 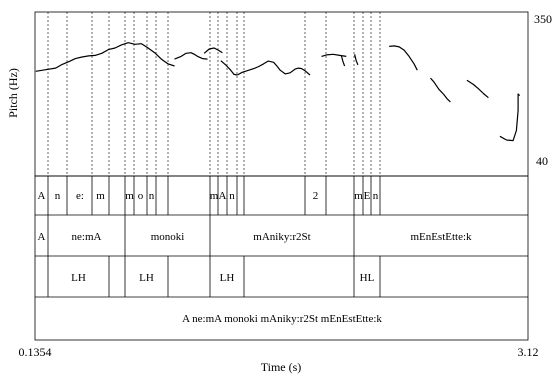 What do you see at coordinates (282, 319) in the screenshot?
I see `sentence-label: A ne:mA monoki mAniky:r2St mEnEstEtte:k` at bounding box center [282, 319].